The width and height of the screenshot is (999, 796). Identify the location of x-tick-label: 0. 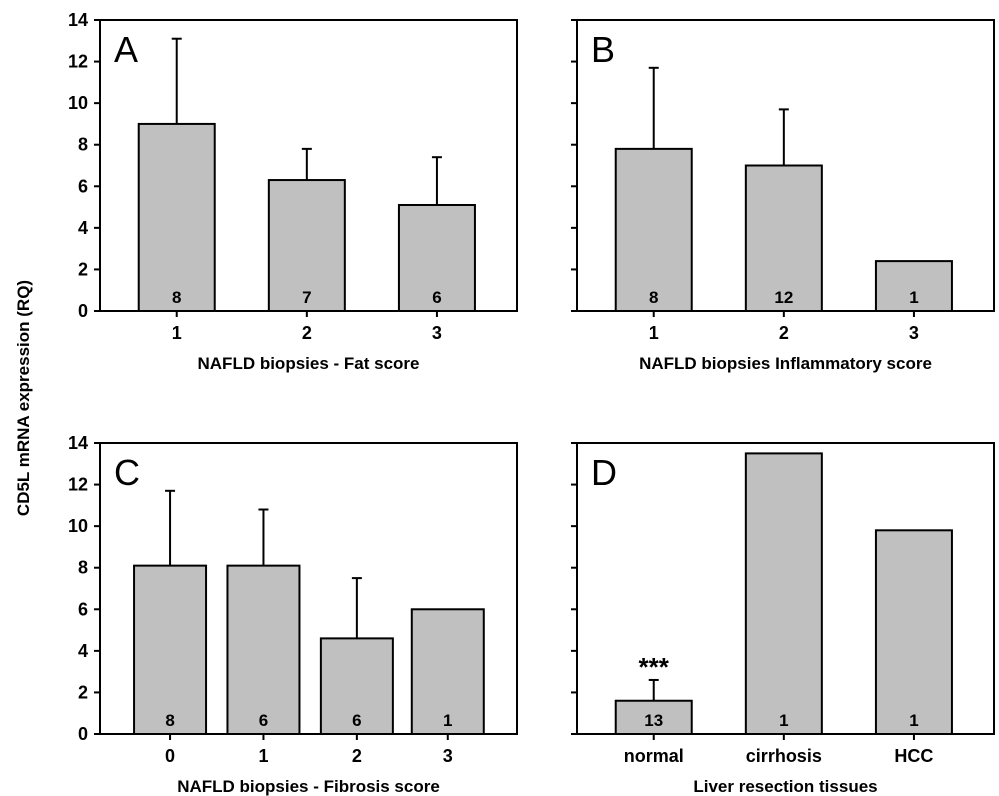
(170, 756).